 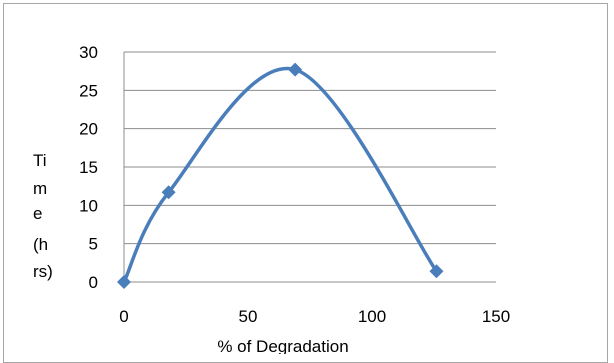 What do you see at coordinates (40, 188) in the screenshot?
I see `y-axis-title-part-1: m` at bounding box center [40, 188].